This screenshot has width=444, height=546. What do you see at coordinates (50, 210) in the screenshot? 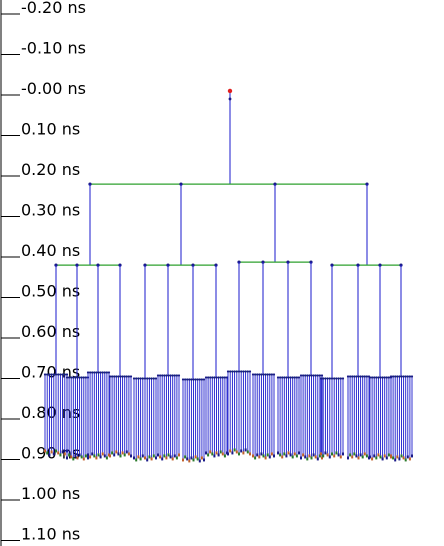
I see `axis-tick-label: 0.30 ns` at bounding box center [50, 210].